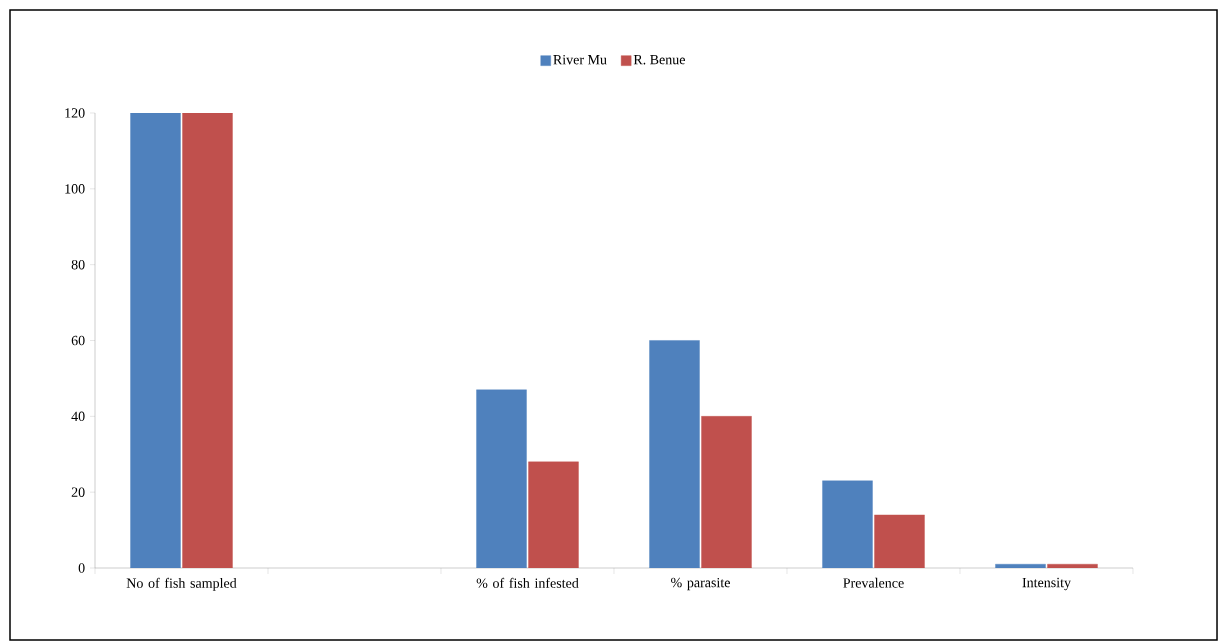 This screenshot has width=1219, height=642. What do you see at coordinates (75, 113) in the screenshot?
I see `y-tick-label: 120` at bounding box center [75, 113].